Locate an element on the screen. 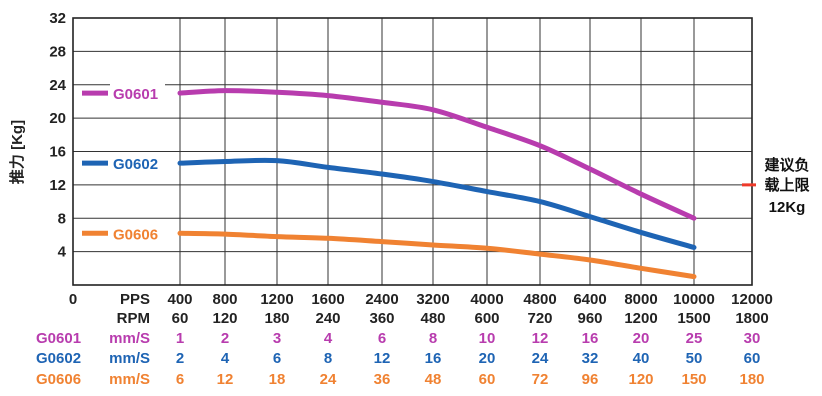 The height and width of the screenshot is (396, 822). recommended-load-label: 12Kg is located at coordinates (787, 207).